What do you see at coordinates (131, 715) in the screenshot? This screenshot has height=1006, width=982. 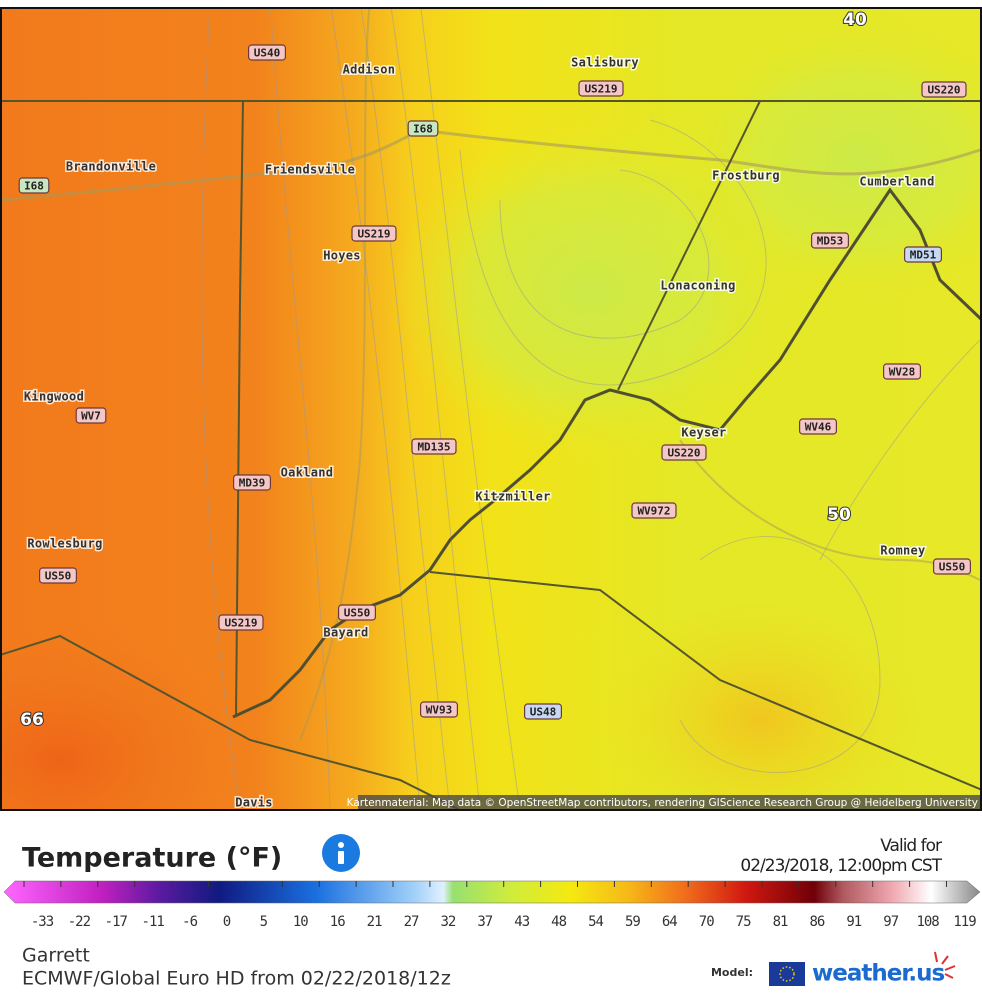 I see `hot-area` at bounding box center [131, 715].